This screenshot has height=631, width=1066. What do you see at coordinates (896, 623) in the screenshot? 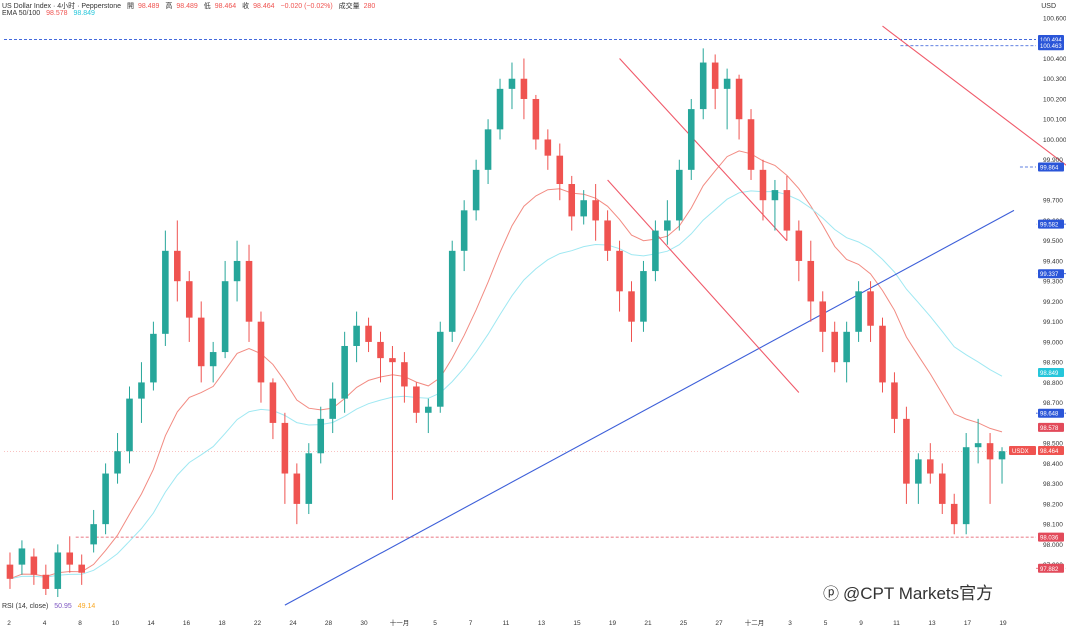
I see `x-tick-label: 11` at bounding box center [896, 623].